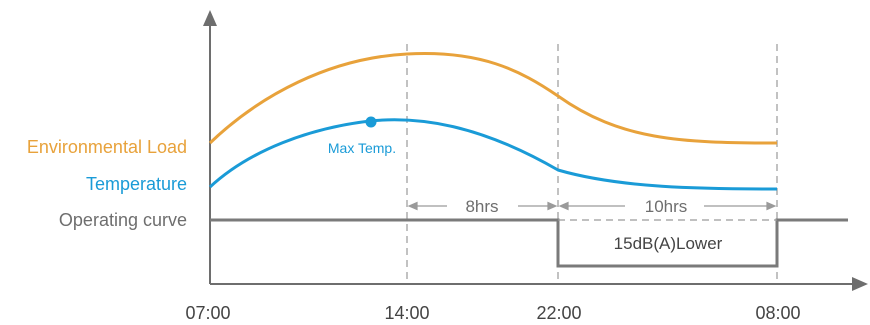 Image resolution: width=870 pixels, height=325 pixels. Describe the element at coordinates (210, 18) in the screenshot. I see `y-axis-arrow` at that location.